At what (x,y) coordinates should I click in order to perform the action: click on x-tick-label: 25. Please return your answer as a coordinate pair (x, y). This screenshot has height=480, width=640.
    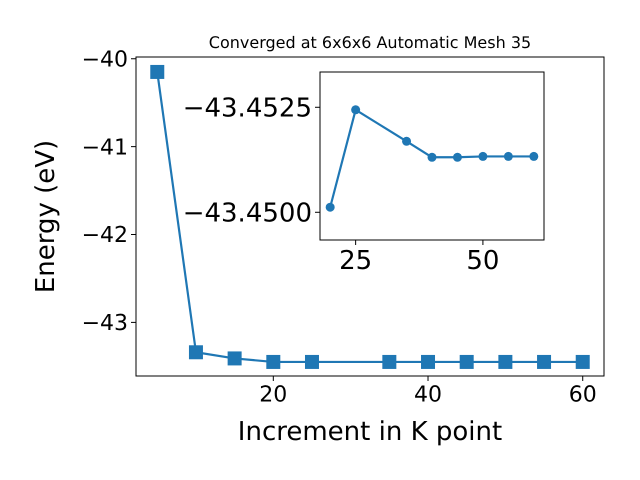
    Looking at the image, I should click on (355, 261).